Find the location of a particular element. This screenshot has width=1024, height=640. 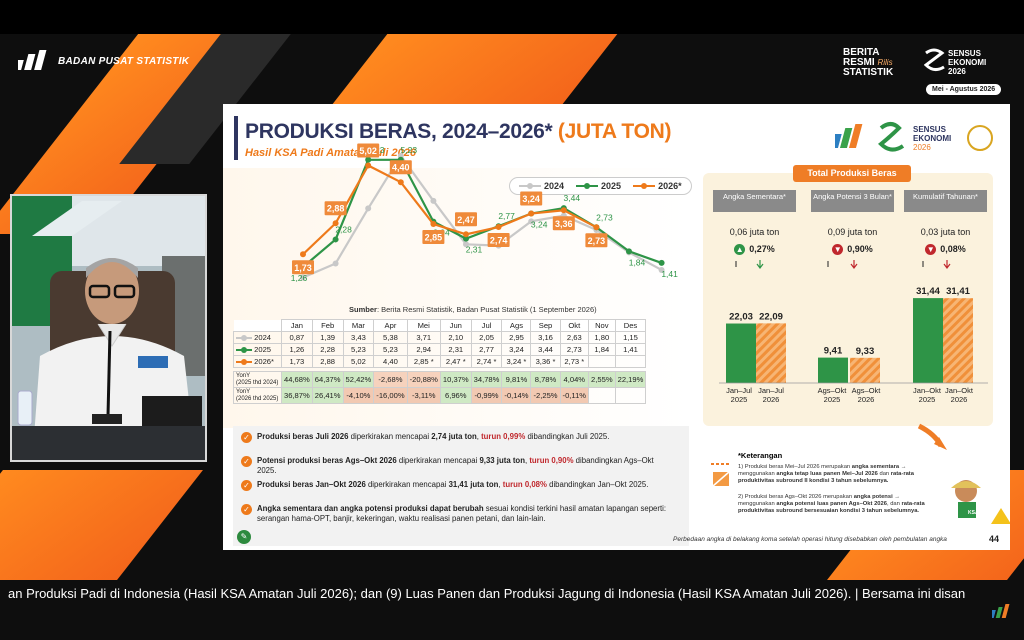

table-cell: 2,31 is located at coordinates (455, 349).